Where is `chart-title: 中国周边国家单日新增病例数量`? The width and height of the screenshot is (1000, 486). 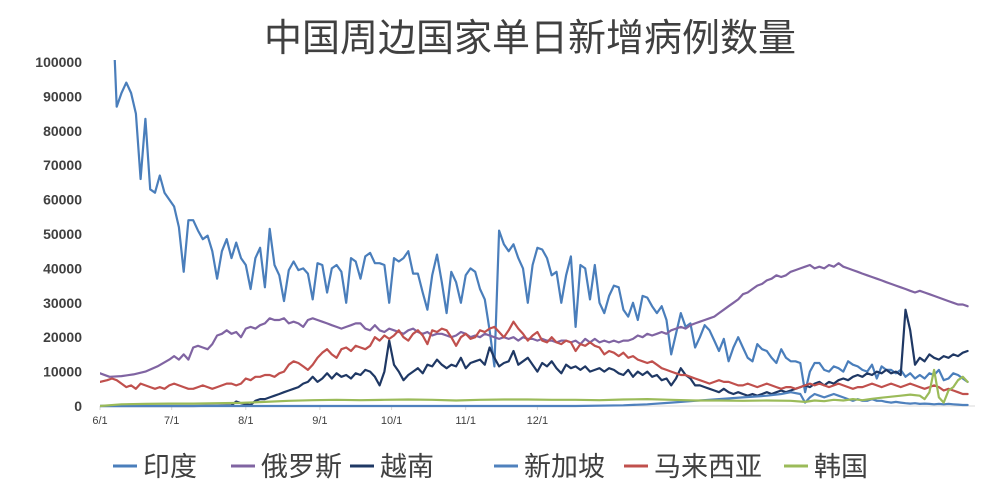 chart-title: 中国周边国家单日新增病例数量 is located at coordinates (530, 38).